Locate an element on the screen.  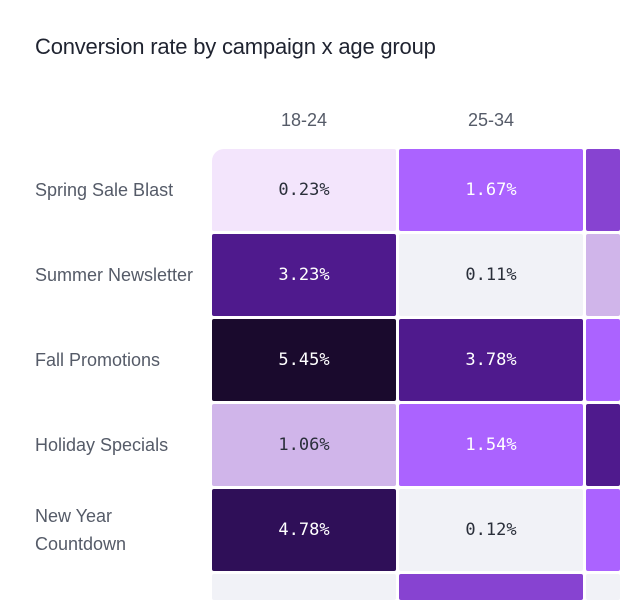
heatmap-cell: 1.06% is located at coordinates (304, 445).